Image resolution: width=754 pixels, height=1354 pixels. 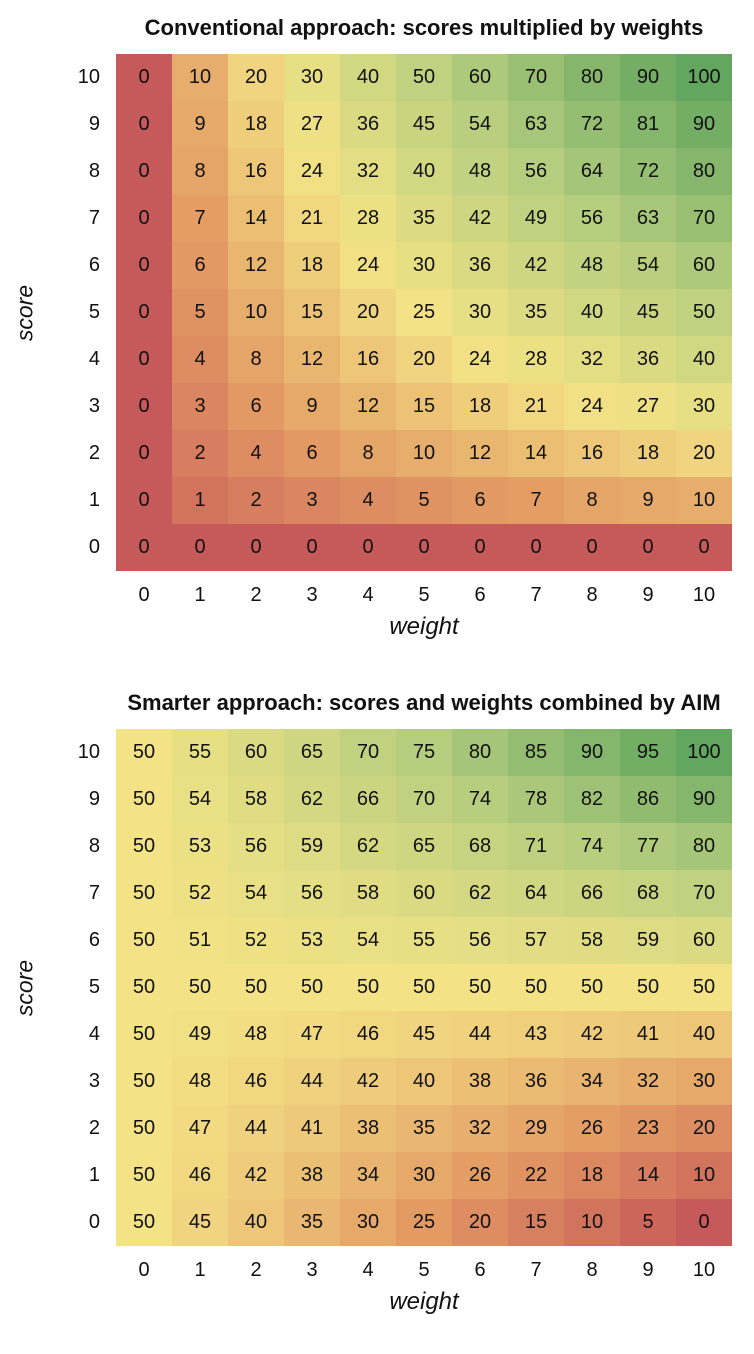 What do you see at coordinates (592, 1270) in the screenshot?
I see `x-tick-label: 8` at bounding box center [592, 1270].